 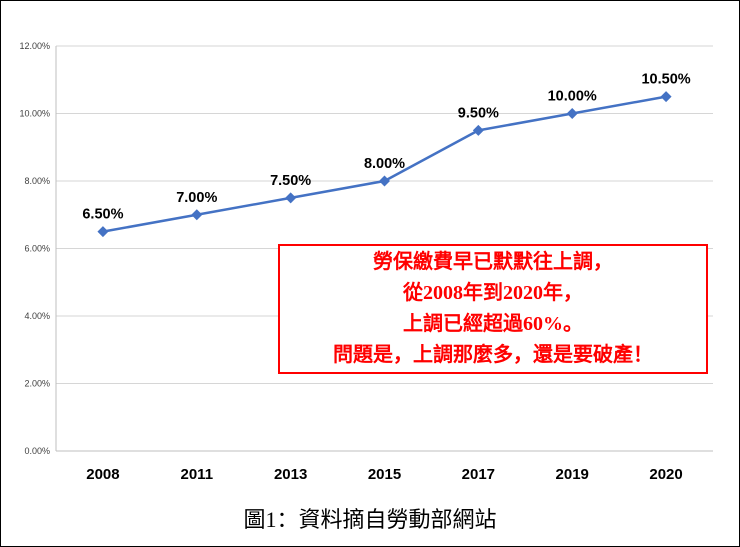 I want to click on chart-caption: 圖1：資料摘自勞動部網站, so click(x=370, y=519).